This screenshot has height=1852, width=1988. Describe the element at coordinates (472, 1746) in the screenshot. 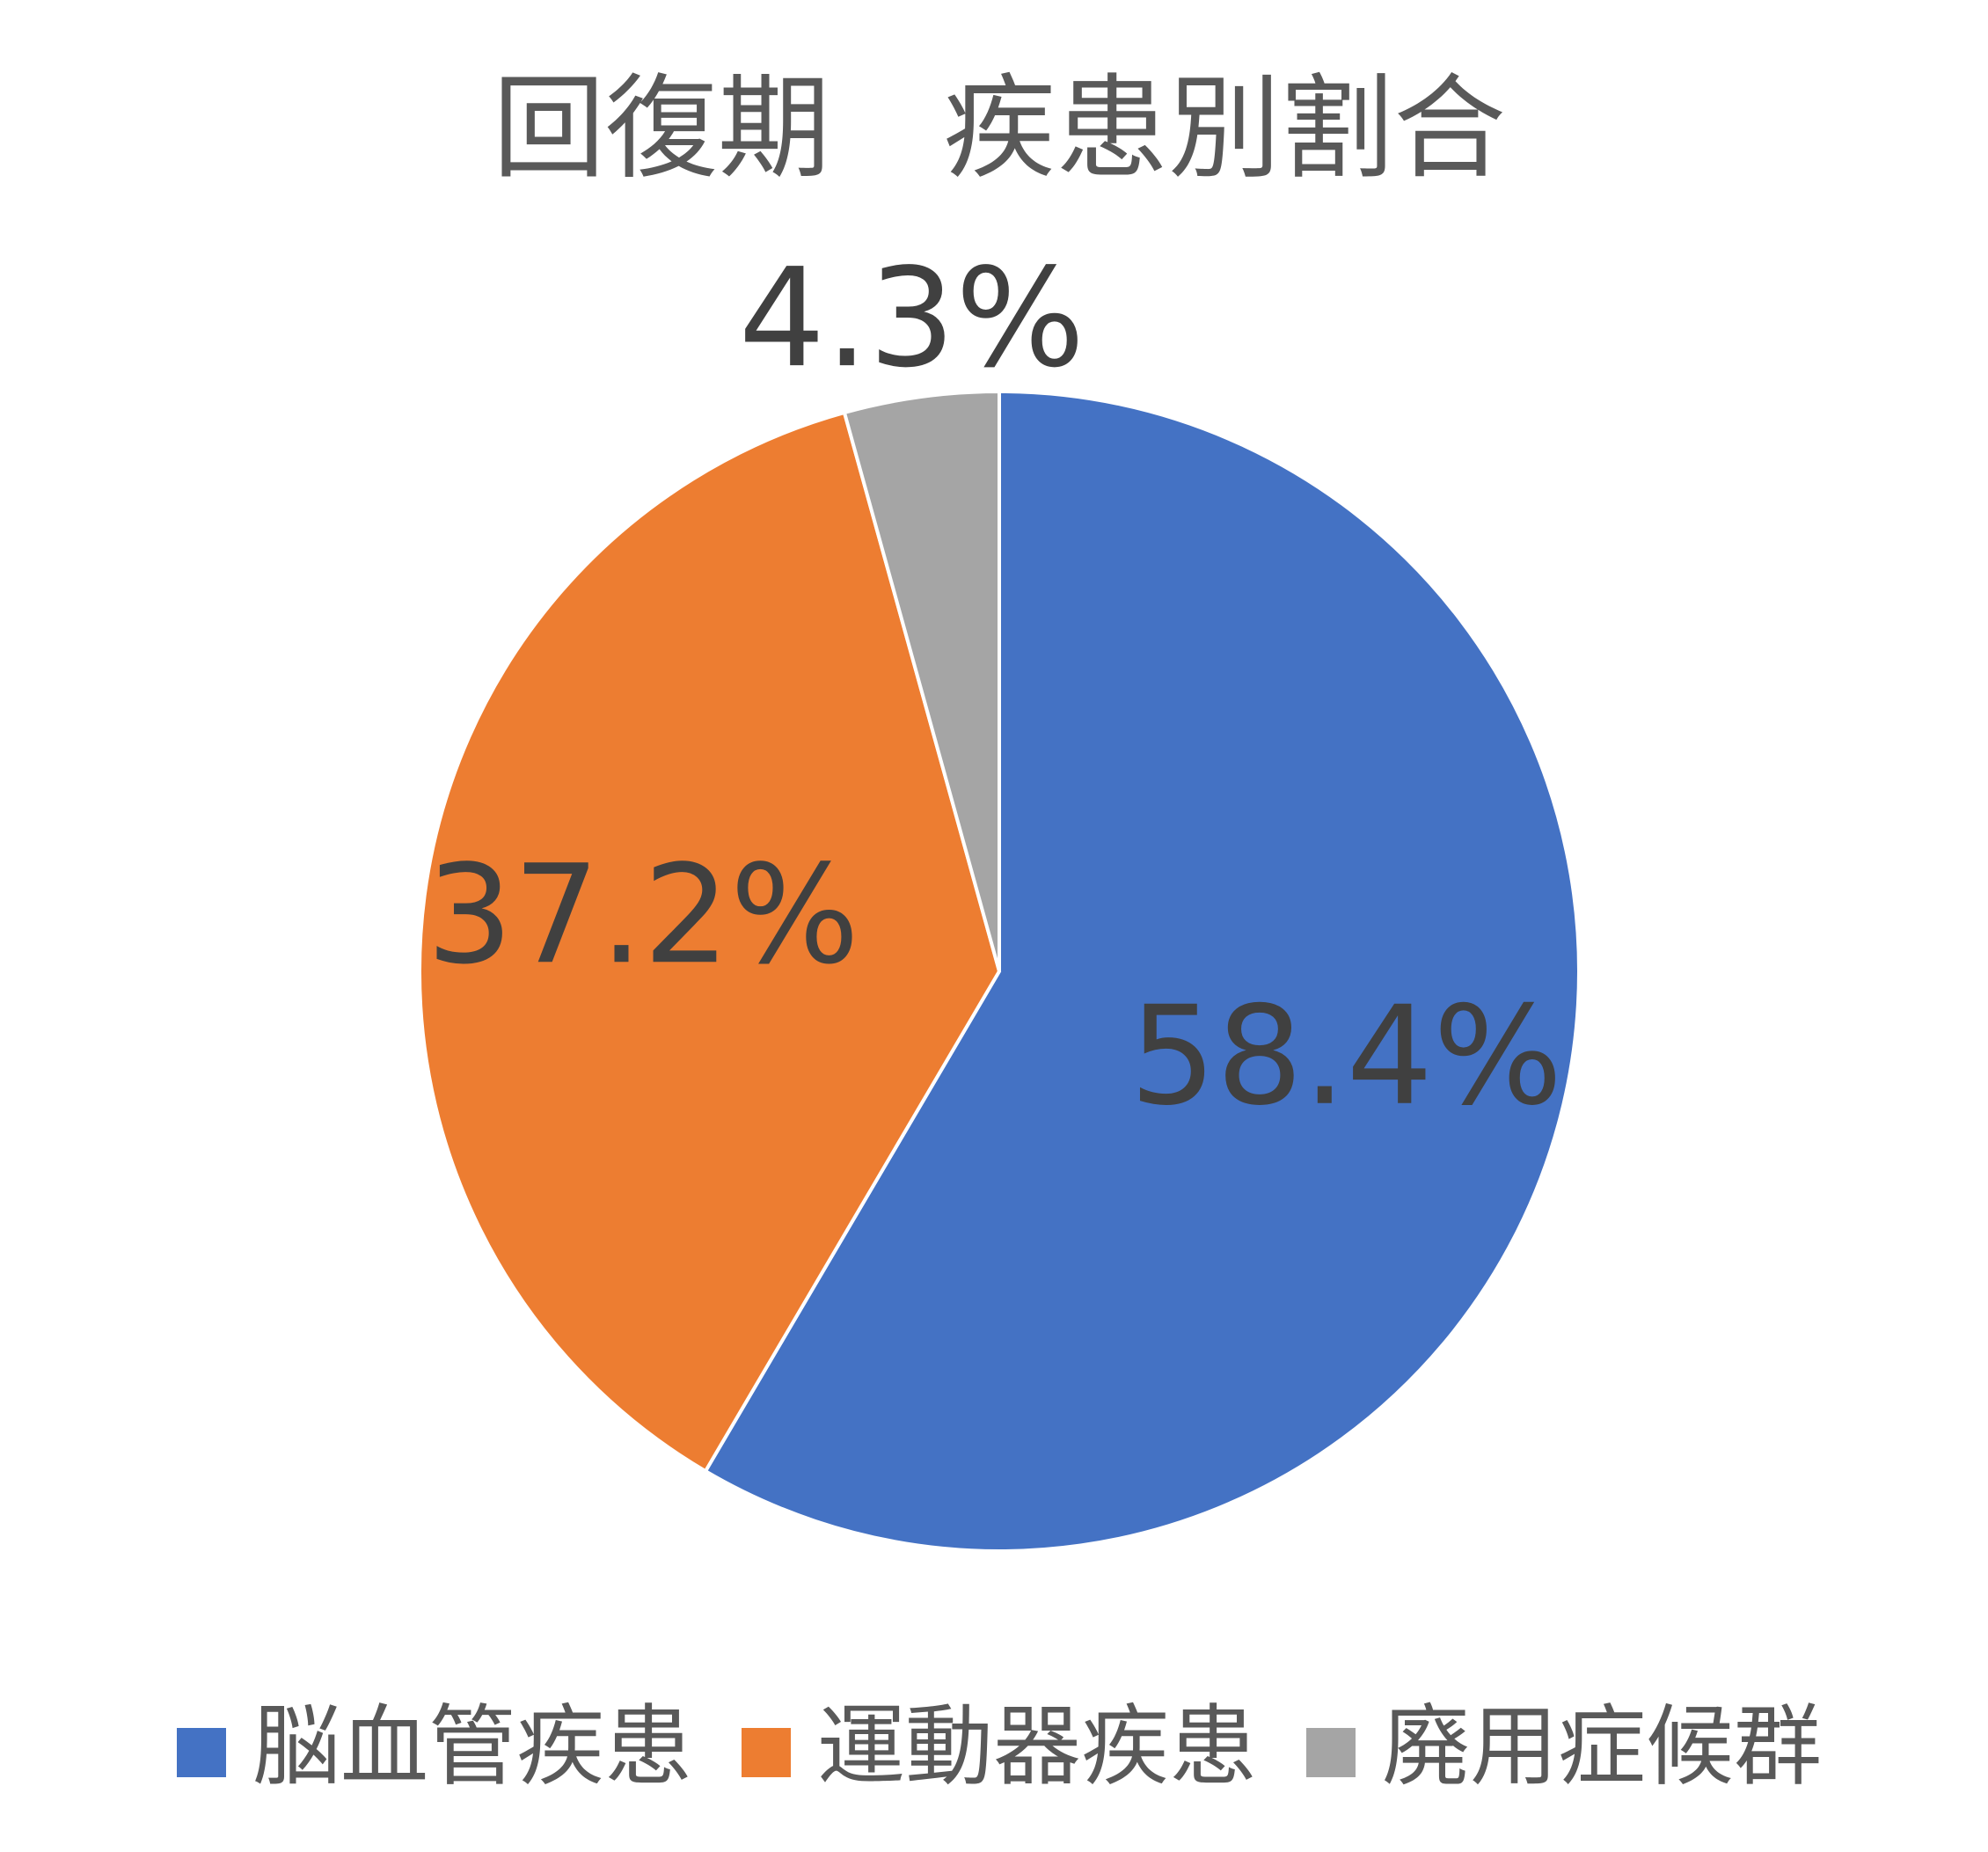

I see `legend-label: 脳血管疾患` at that location.